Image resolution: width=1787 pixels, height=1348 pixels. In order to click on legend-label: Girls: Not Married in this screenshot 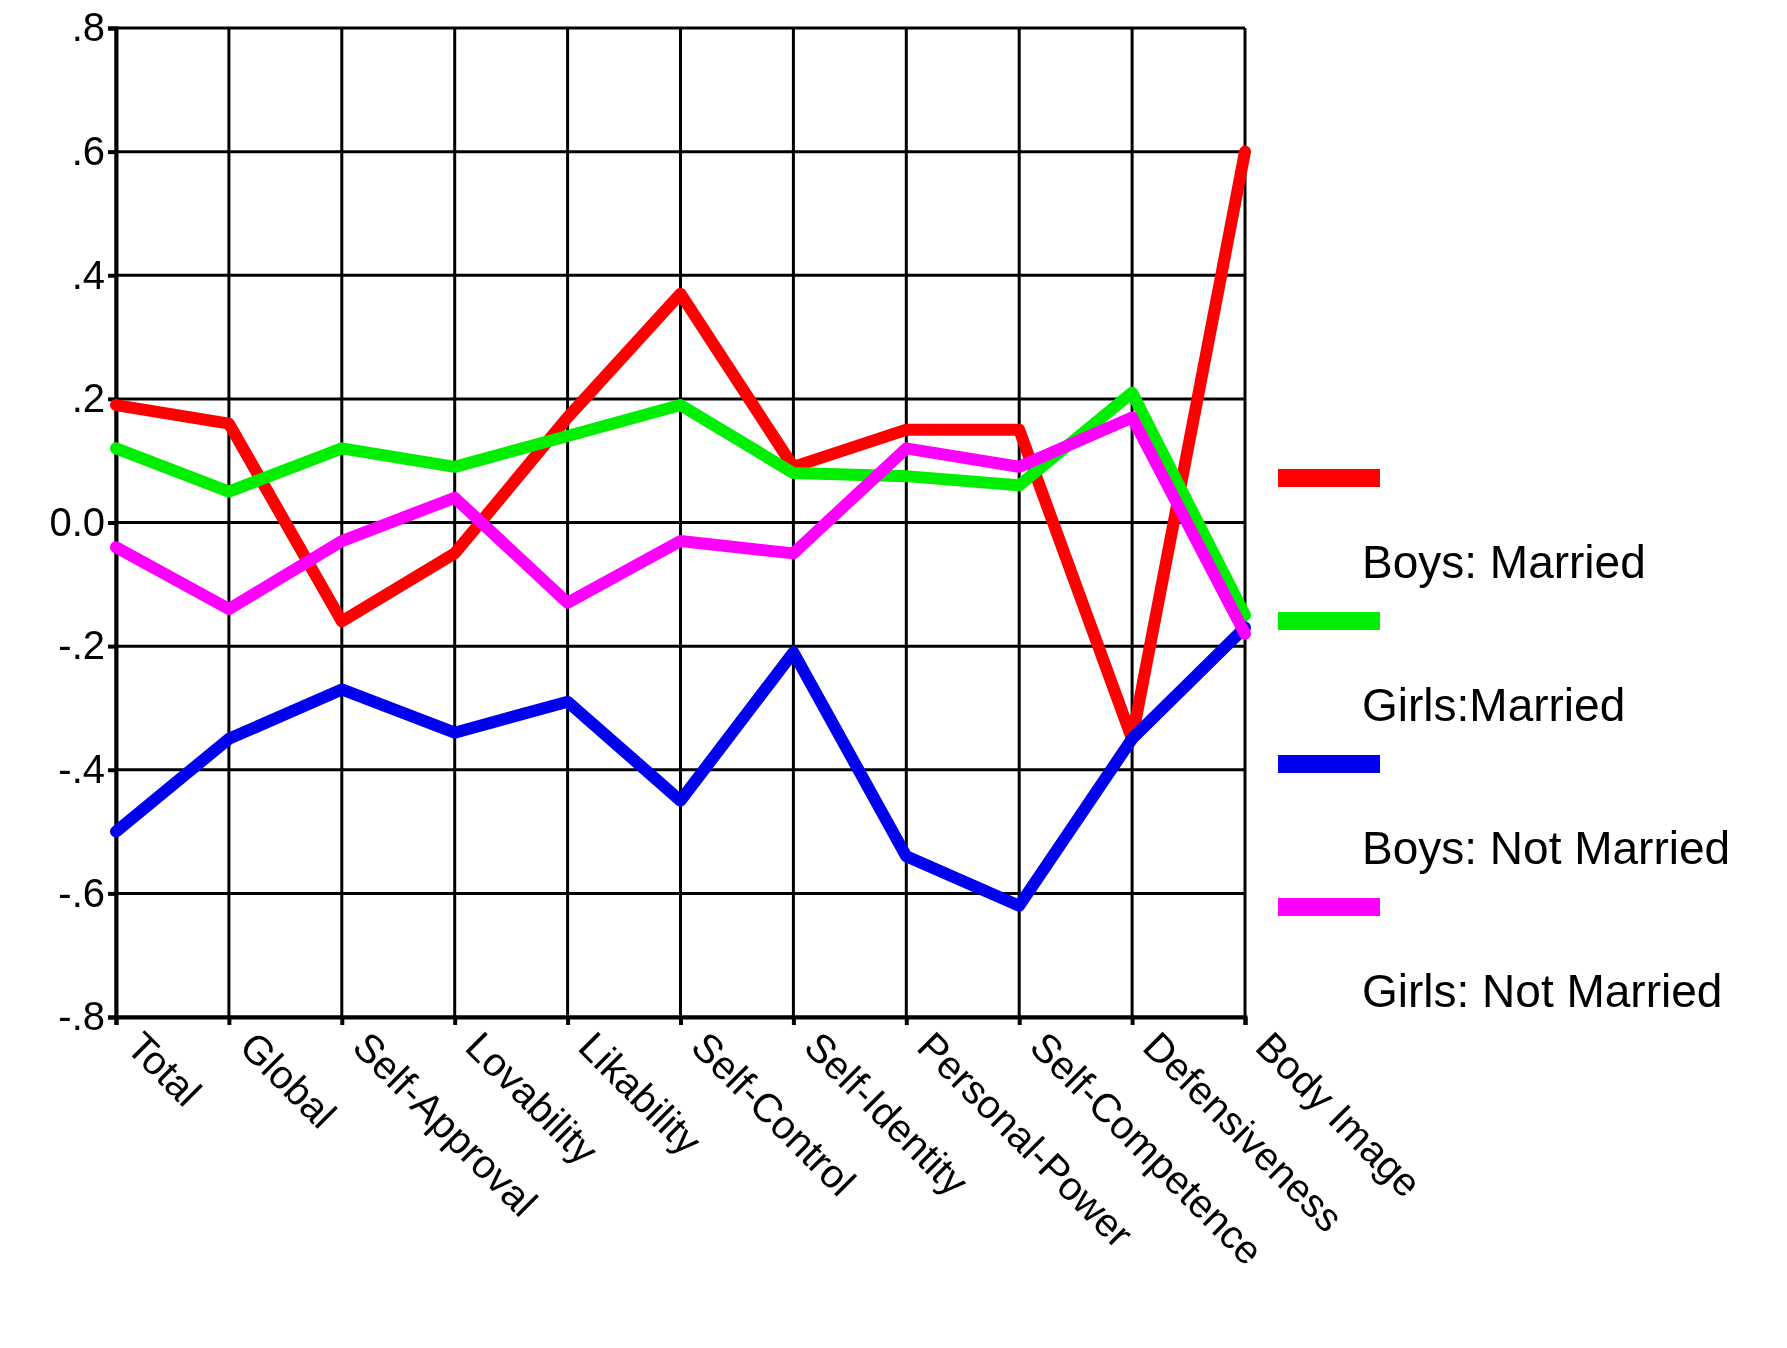, I will do `click(1542, 991)`.